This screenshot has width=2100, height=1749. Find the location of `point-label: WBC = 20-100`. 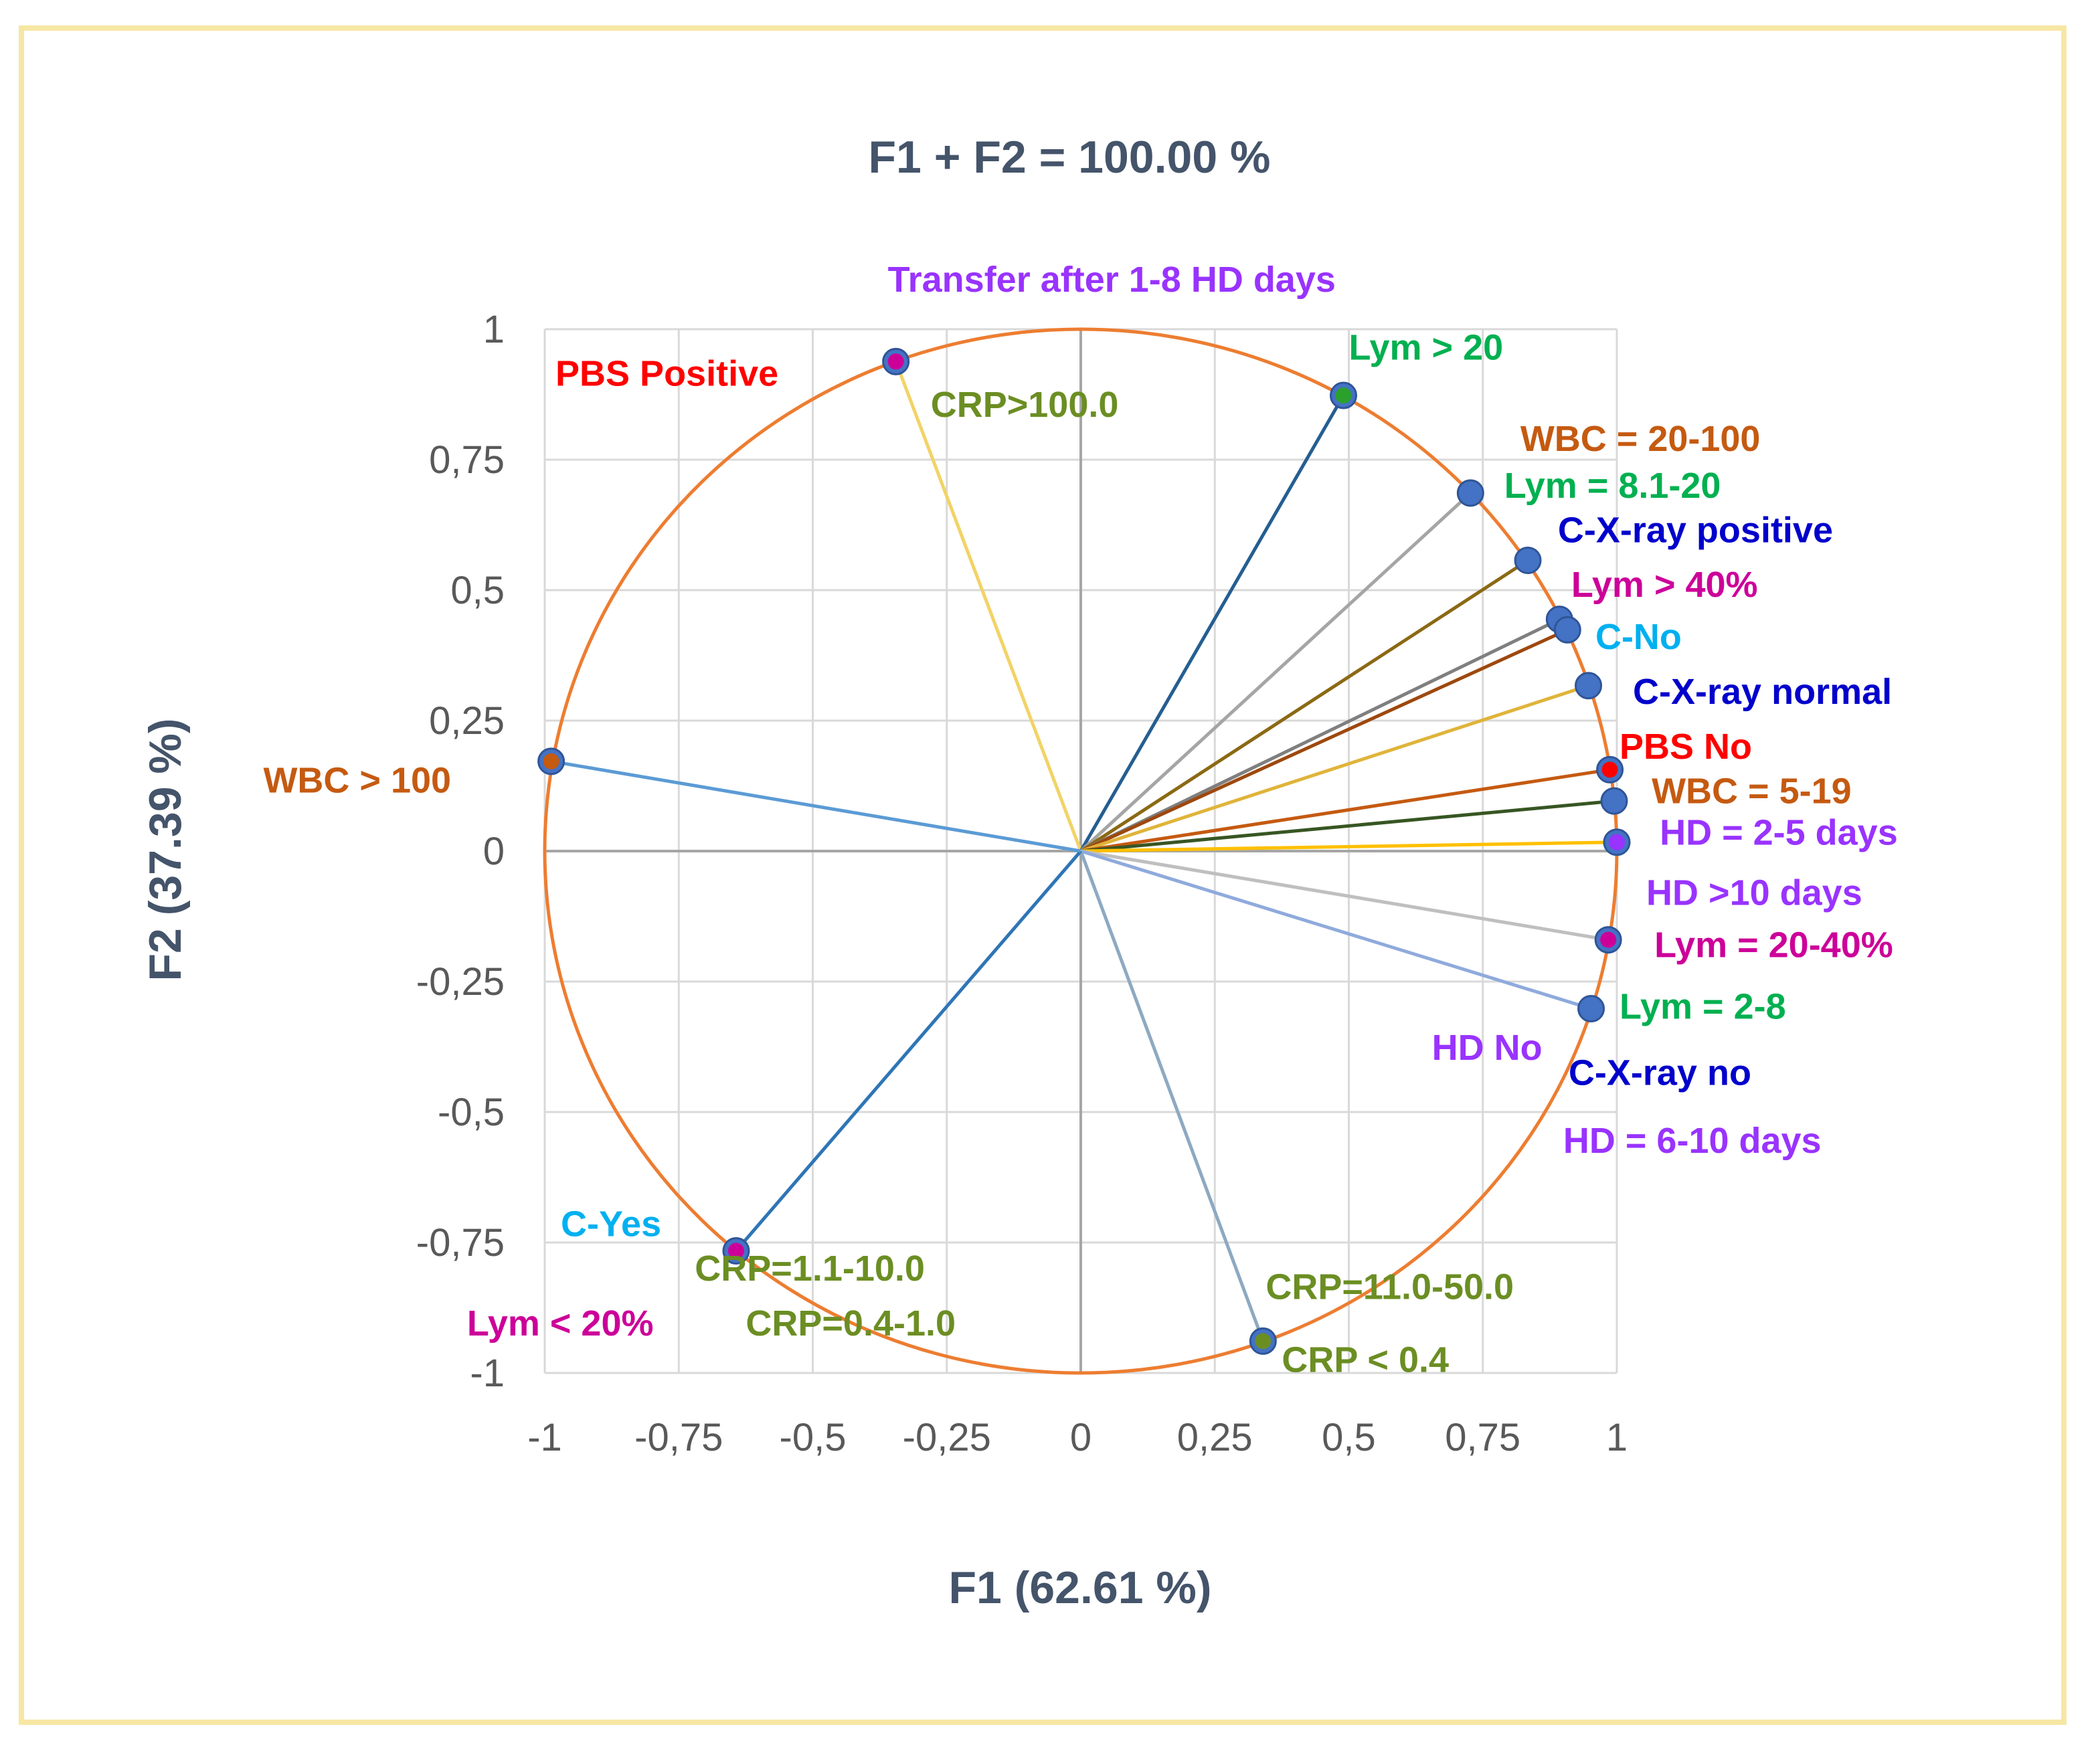

point-label: WBC = 20-100 is located at coordinates (1641, 439).